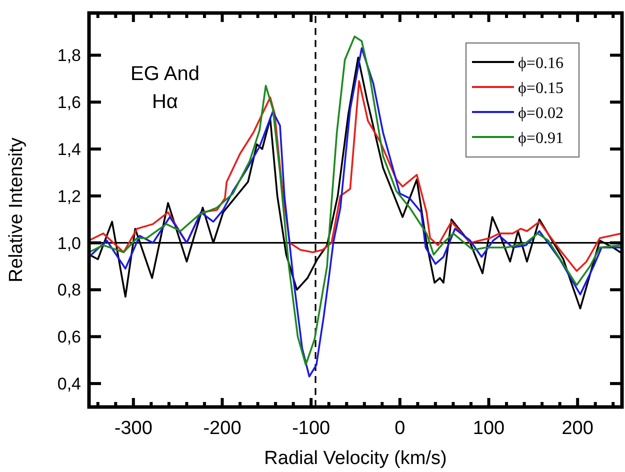 Image resolution: width=625 pixels, height=472 pixels. What do you see at coordinates (69, 243) in the screenshot?
I see `y-tick-label: 1,0` at bounding box center [69, 243].